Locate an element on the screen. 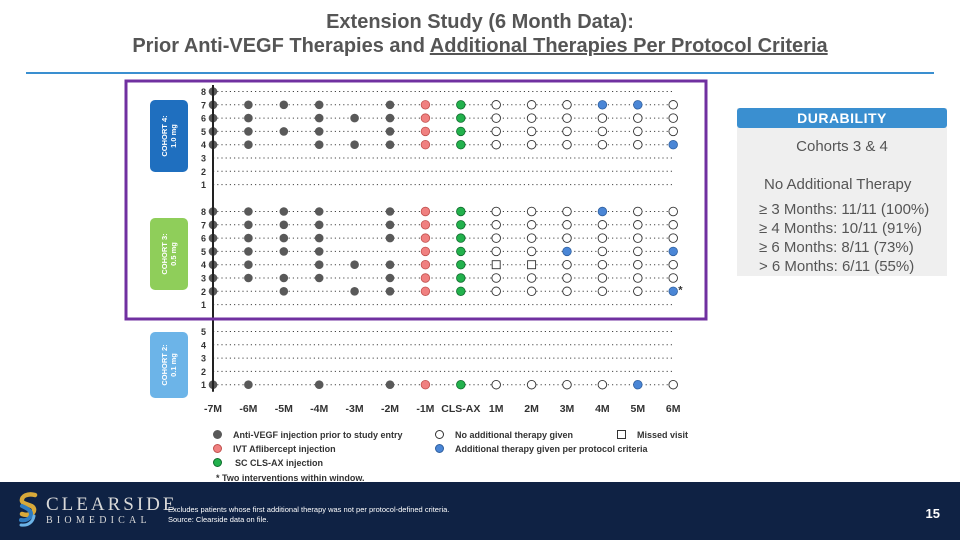 The width and height of the screenshot is (960, 540). x-tick-label: -3M is located at coordinates (355, 409).